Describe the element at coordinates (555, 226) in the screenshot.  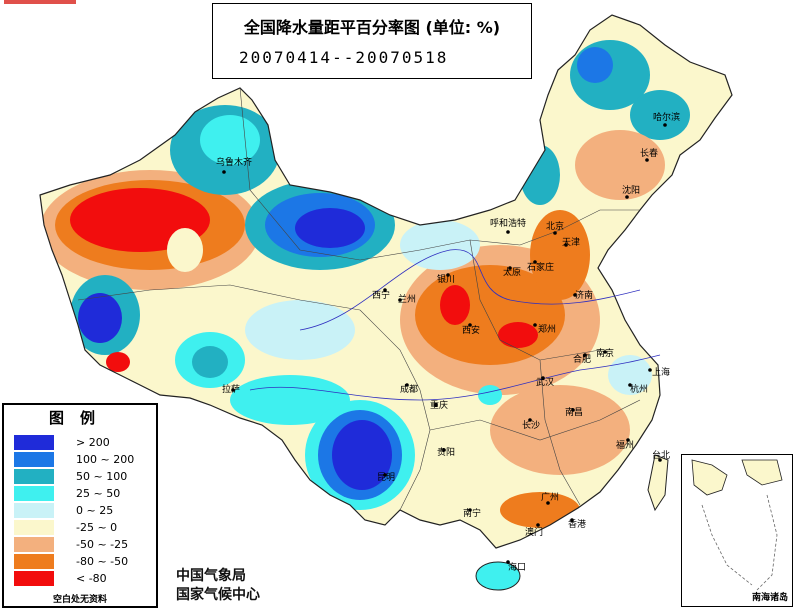
I see `city-label-beijing: 北京` at that location.